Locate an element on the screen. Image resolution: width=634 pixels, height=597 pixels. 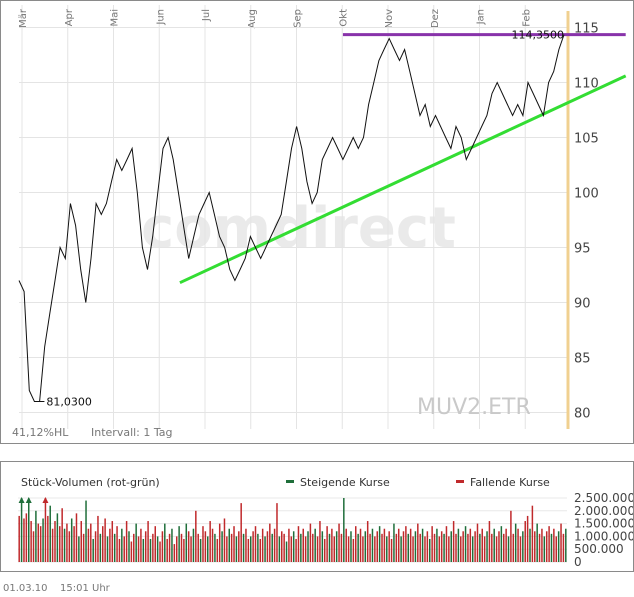
volume-tick-label: 0 is located at coordinates (578, 562).